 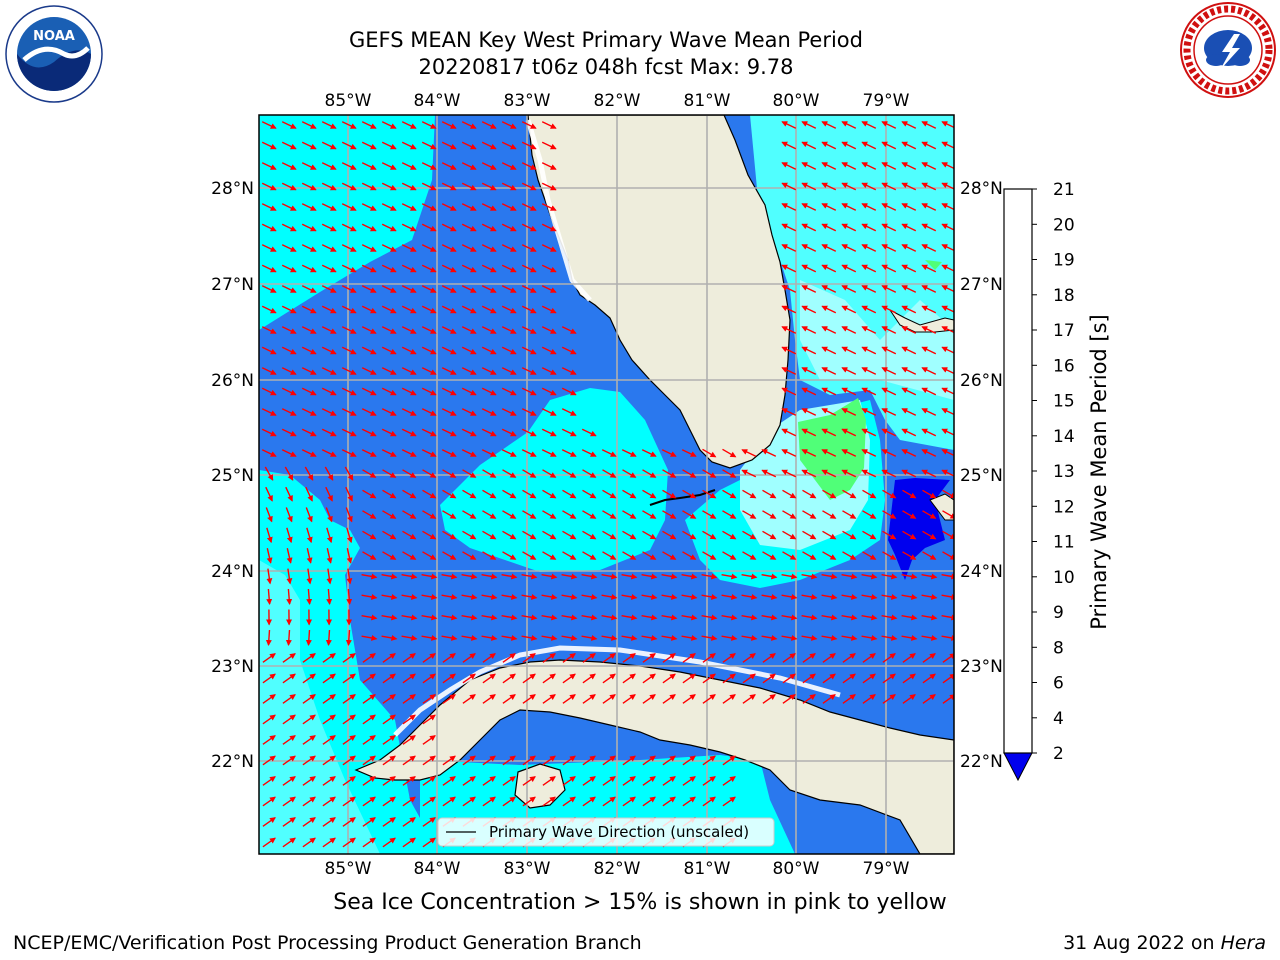 What do you see at coordinates (232, 189) in the screenshot?
I see `lat-label-left: 28°N` at bounding box center [232, 189].